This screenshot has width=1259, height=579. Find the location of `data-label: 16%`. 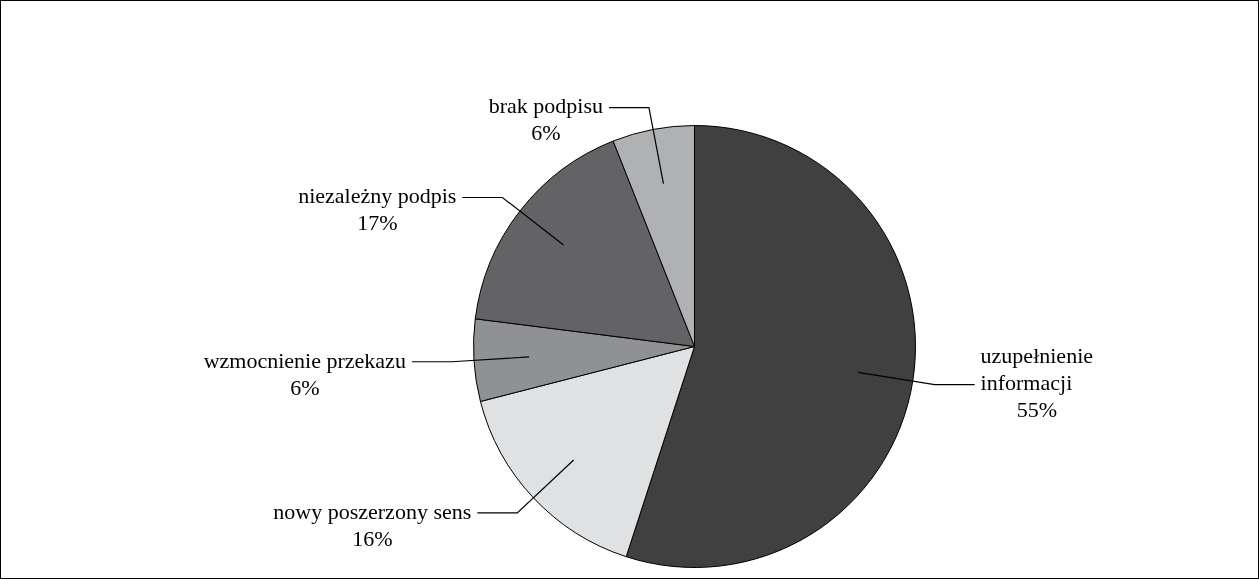

data-label: 16% is located at coordinates (372, 538).